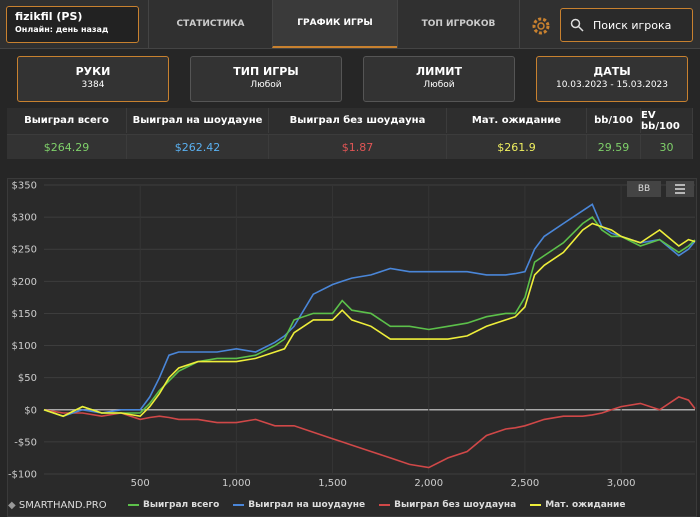  What do you see at coordinates (24, 218) in the screenshot?
I see `y-tick-label: $300` at bounding box center [24, 218].